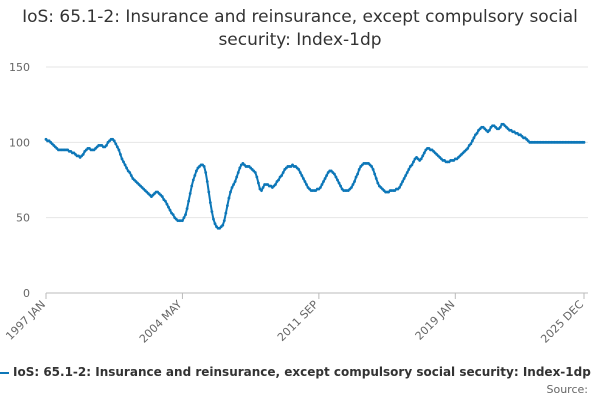 Image resolution: width=600 pixels, height=400 pixels. What do you see at coordinates (161, 322) in the screenshot?
I see `x-tick-label: 2004 MAY` at bounding box center [161, 322].